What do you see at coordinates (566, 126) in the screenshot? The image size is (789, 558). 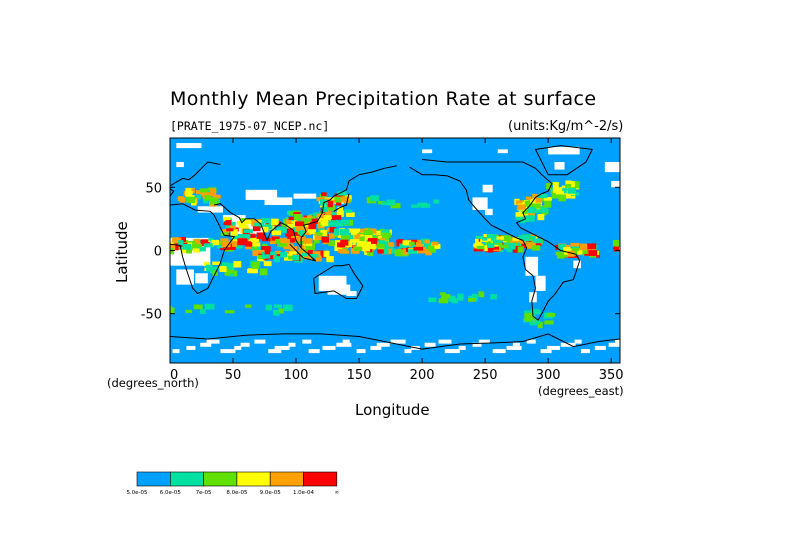 I see `units-label: (units:Kg/m^-2/s)` at bounding box center [566, 126].